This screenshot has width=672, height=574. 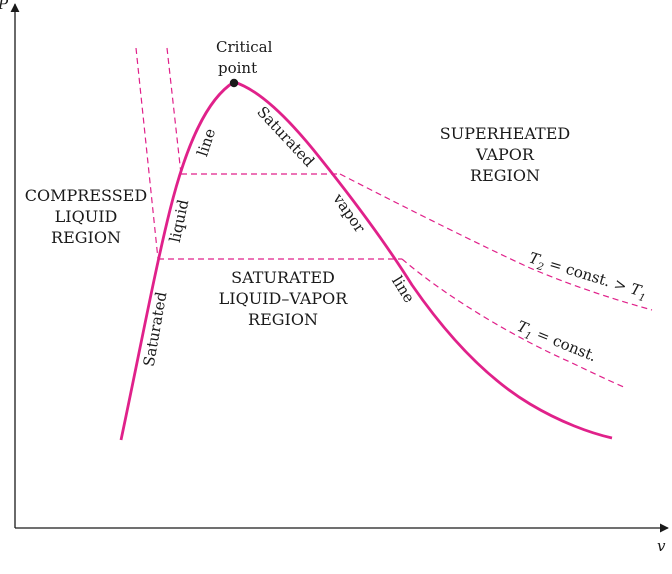 What do you see at coordinates (496, 242) in the screenshot?
I see `isotherm-t2-vapor-segment` at bounding box center [496, 242].